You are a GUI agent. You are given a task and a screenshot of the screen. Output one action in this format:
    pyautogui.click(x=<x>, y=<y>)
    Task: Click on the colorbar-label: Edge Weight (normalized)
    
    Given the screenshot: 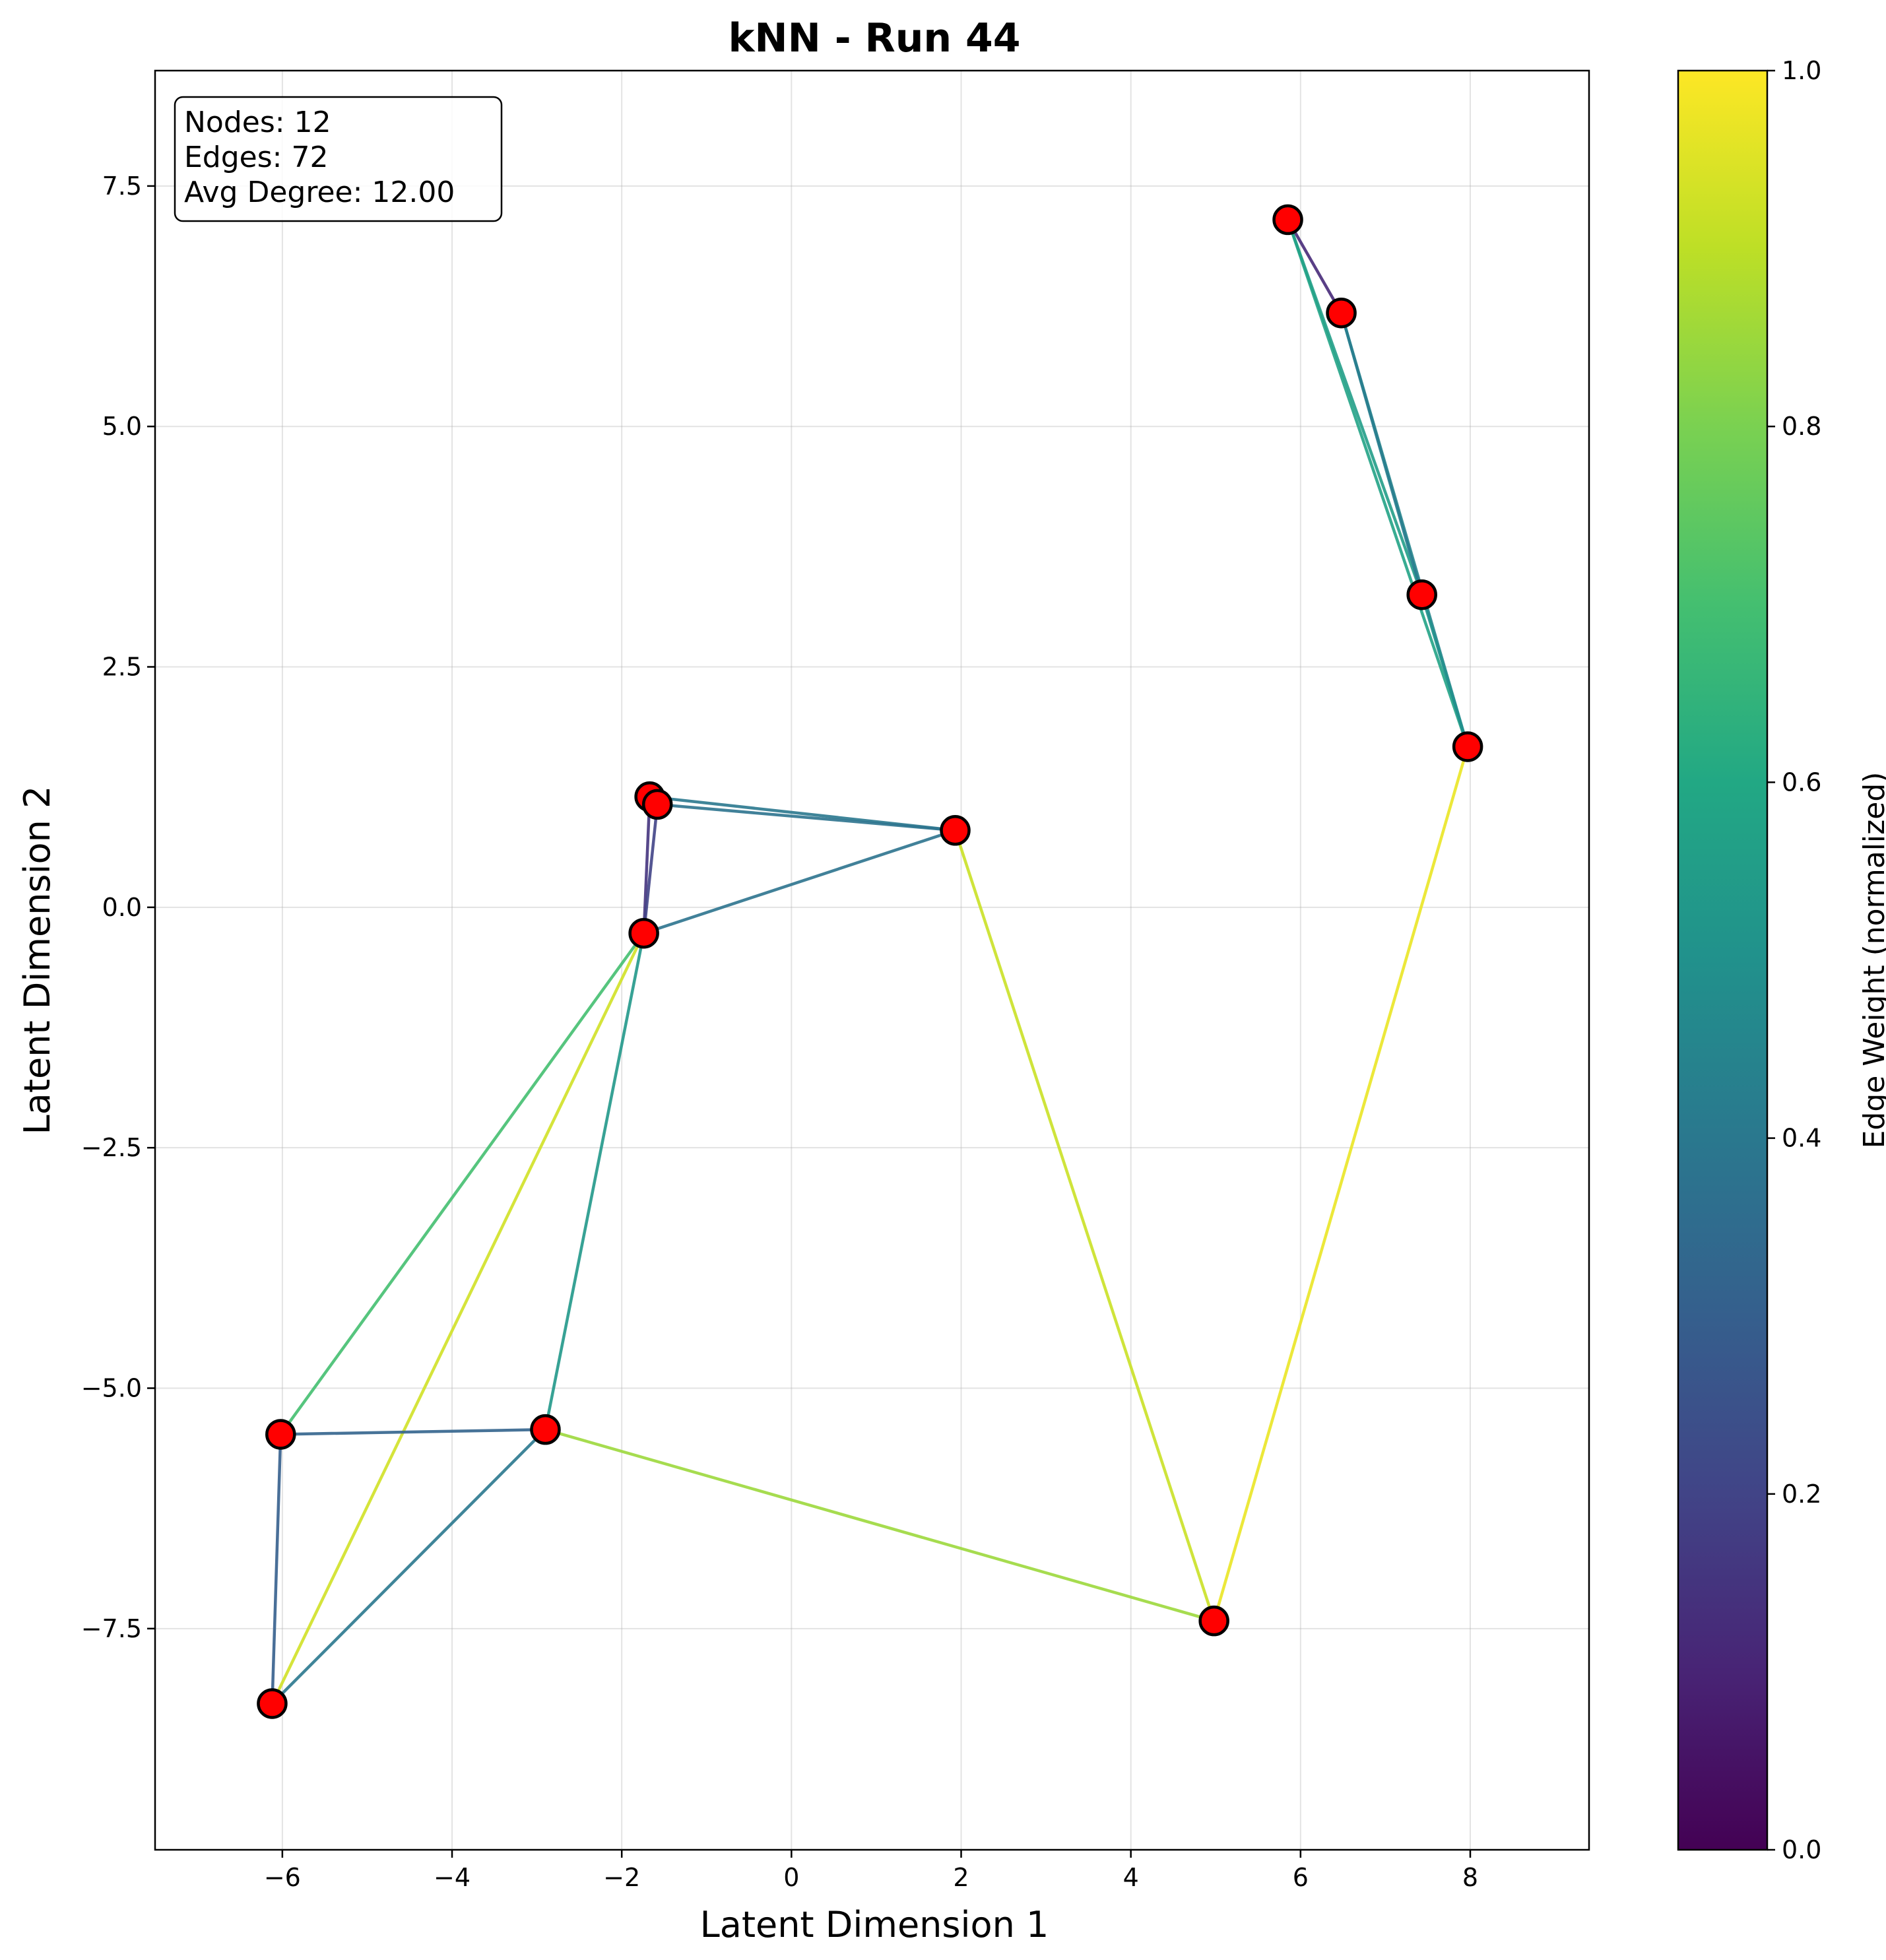 What is the action you would take?
    pyautogui.click(x=1872, y=961)
    